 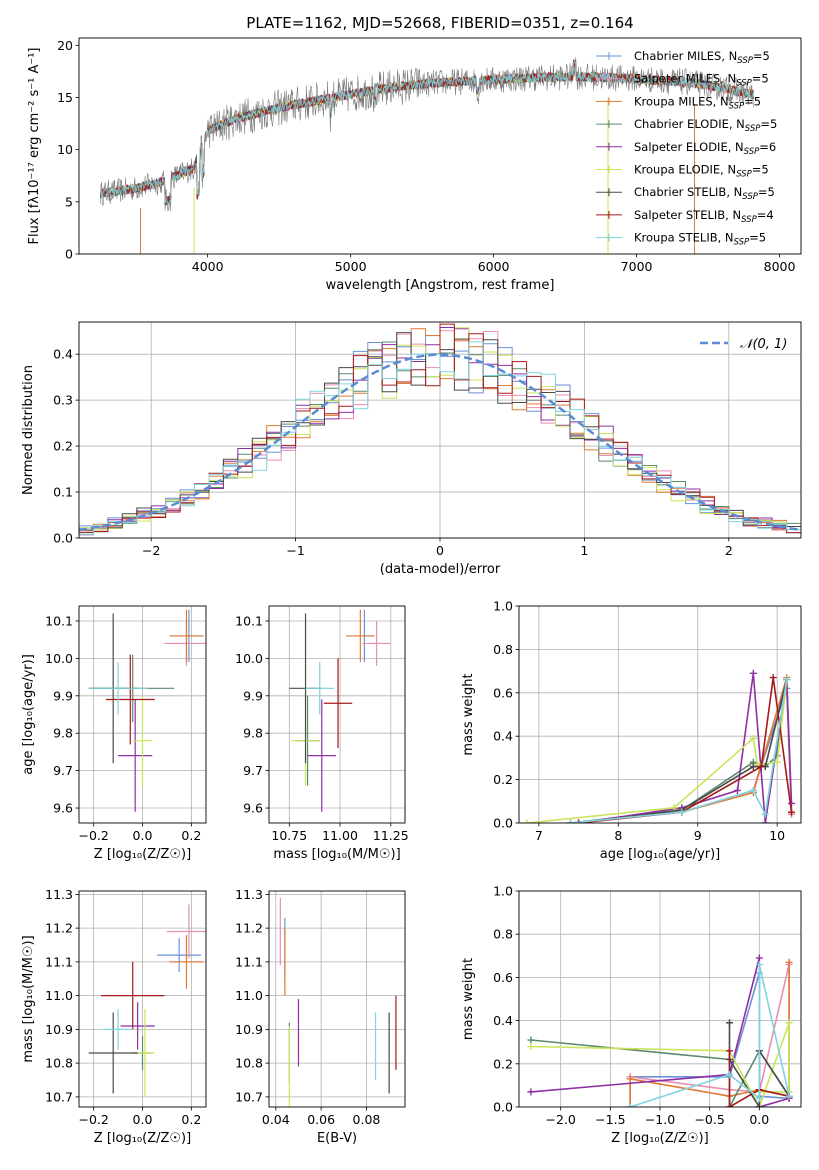 What do you see at coordinates (253, 695) in the screenshot?
I see `y-tick-label: 9.9` at bounding box center [253, 695].